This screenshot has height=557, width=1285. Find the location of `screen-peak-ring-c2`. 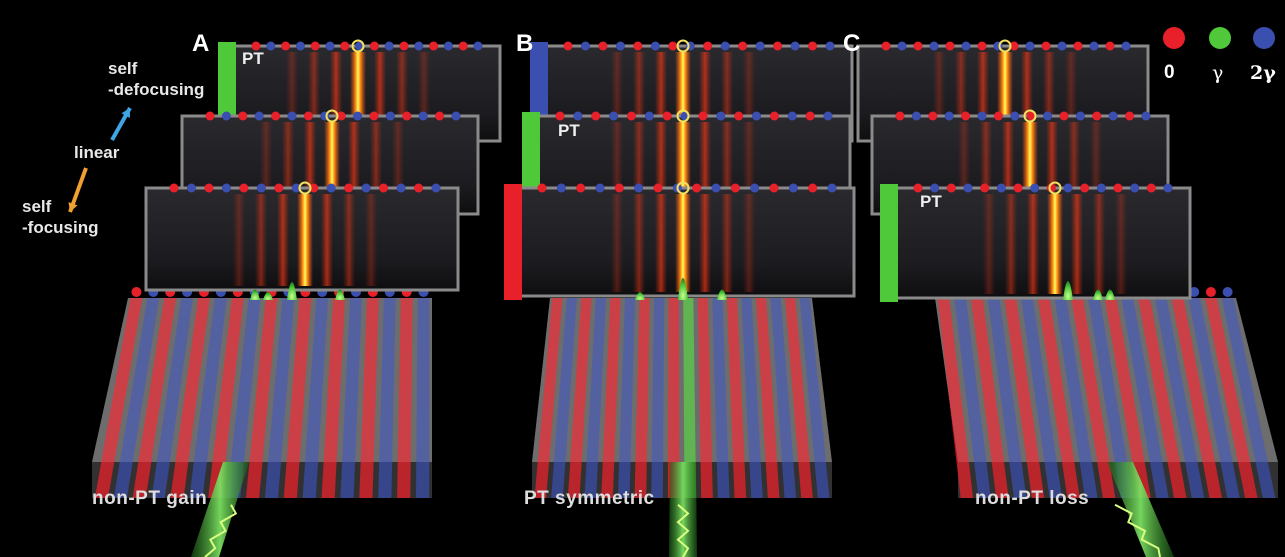

screen-peak-ring-c2 is located at coordinates (1030, 116).